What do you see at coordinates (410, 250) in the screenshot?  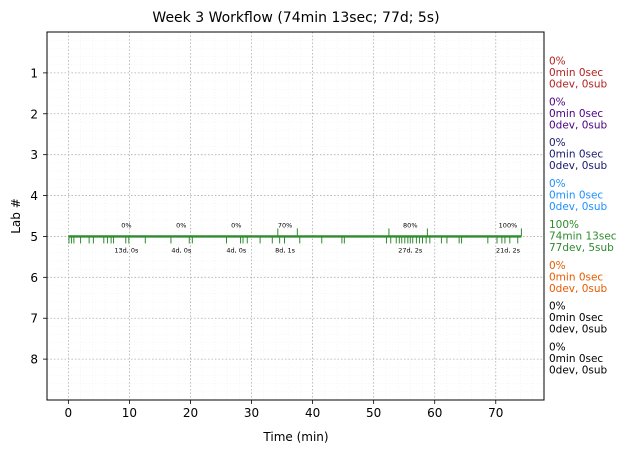 I see `segment-info: 27d, 2s` at bounding box center [410, 250].